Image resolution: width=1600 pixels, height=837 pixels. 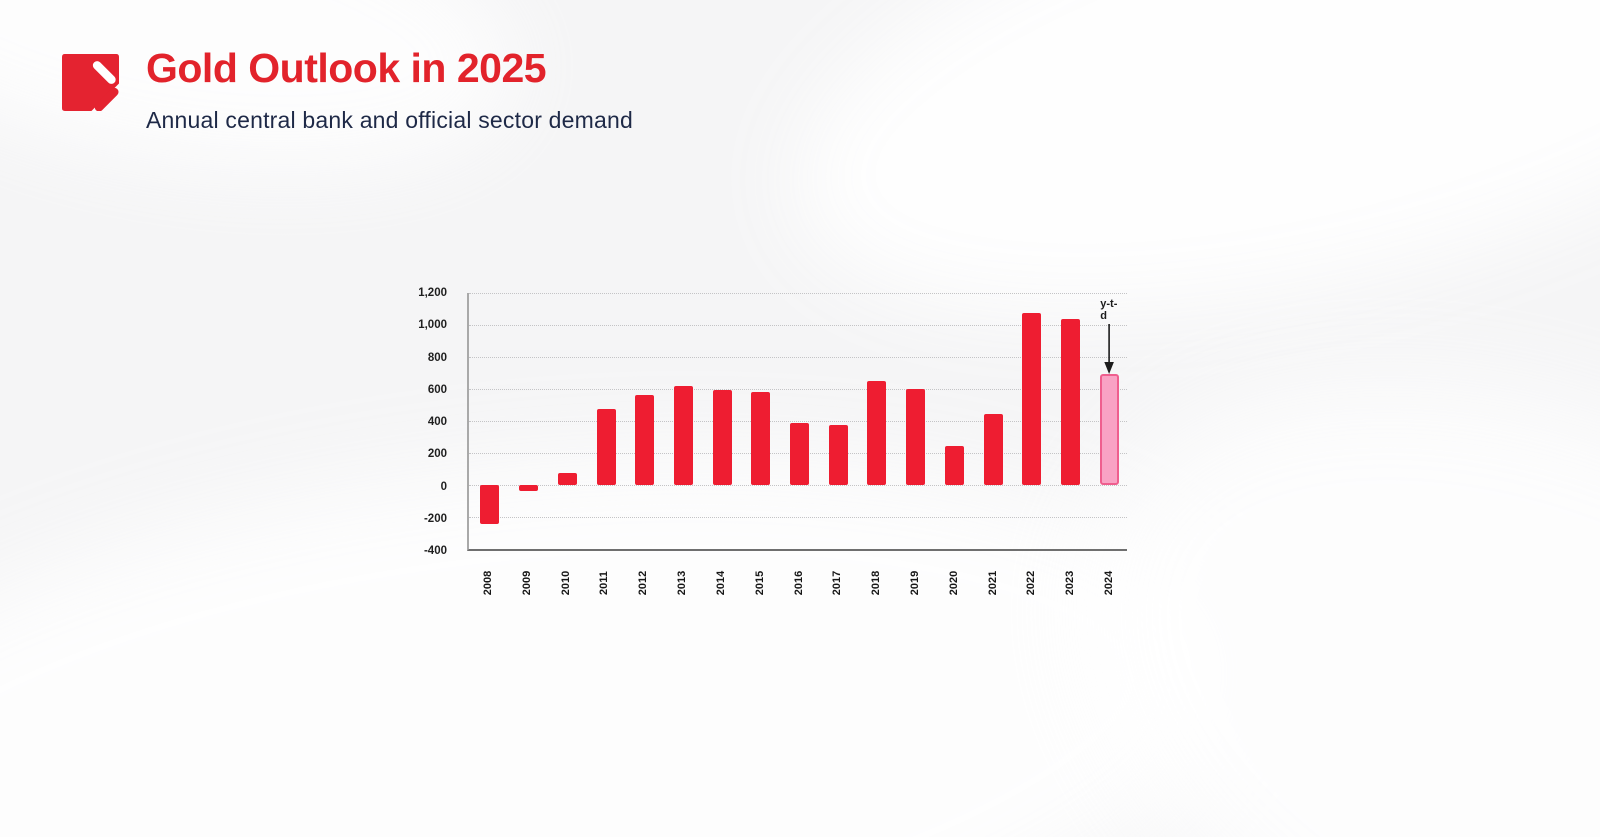 I want to click on bar-2016, so click(x=800, y=453).